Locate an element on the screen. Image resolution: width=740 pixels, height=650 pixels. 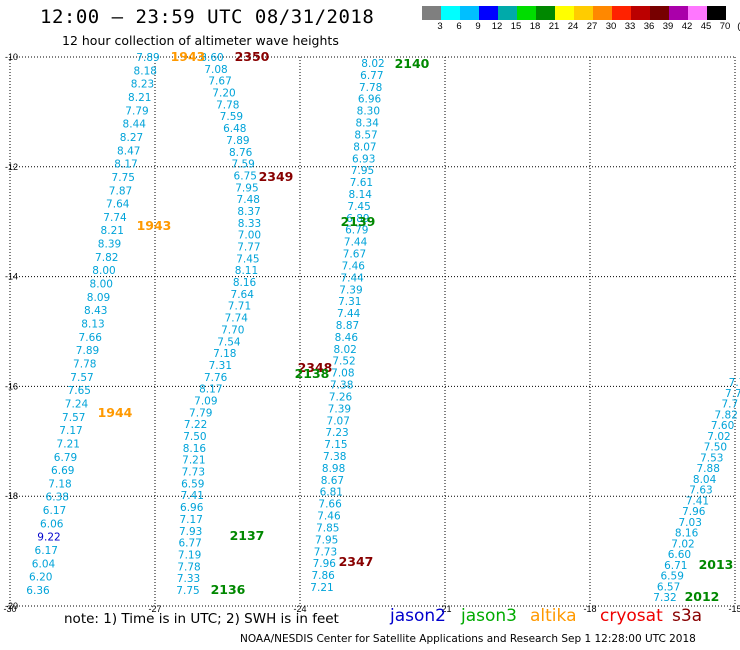
swh-value: 8.46 is located at coordinates (347, 338).